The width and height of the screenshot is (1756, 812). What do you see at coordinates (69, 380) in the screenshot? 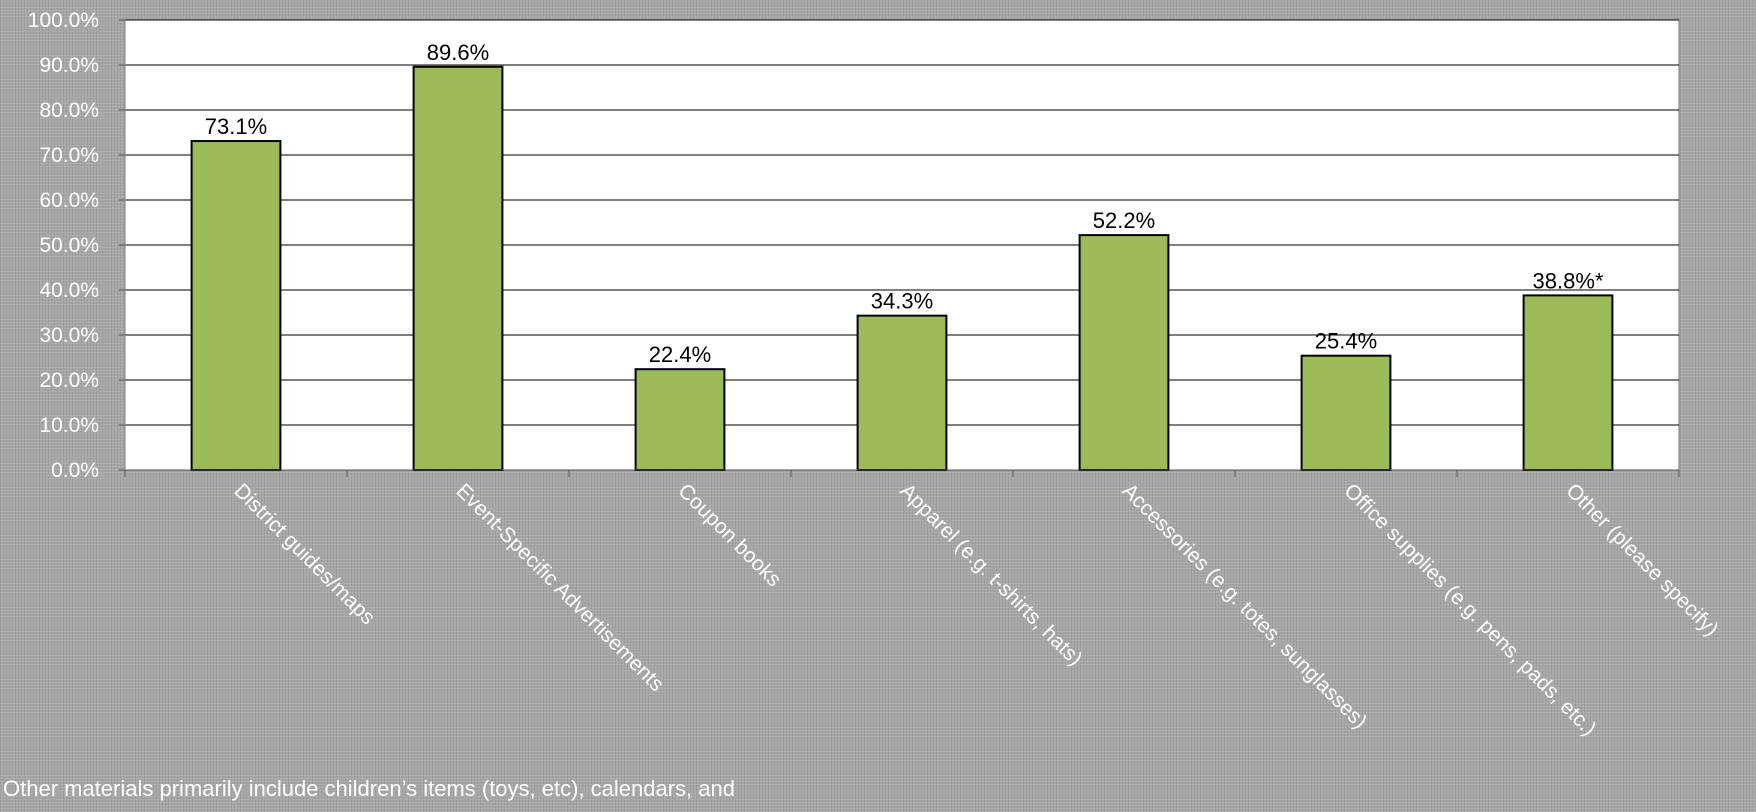
I see `y-tick-label: 20.0%` at bounding box center [69, 380].